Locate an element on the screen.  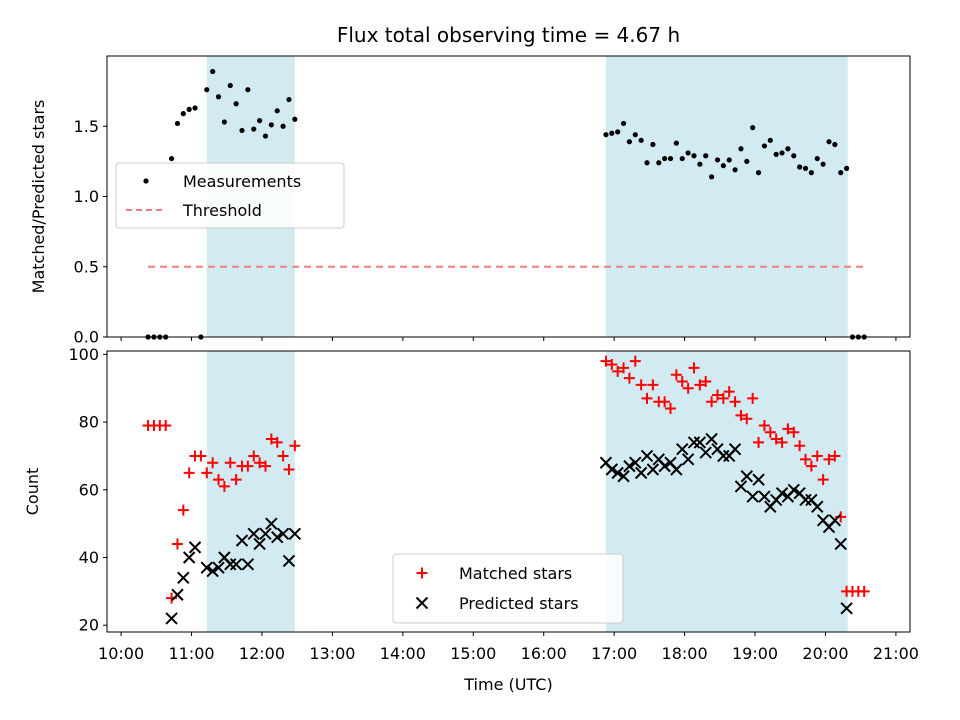
bottom-y-axis-label: Count is located at coordinates (32, 492).